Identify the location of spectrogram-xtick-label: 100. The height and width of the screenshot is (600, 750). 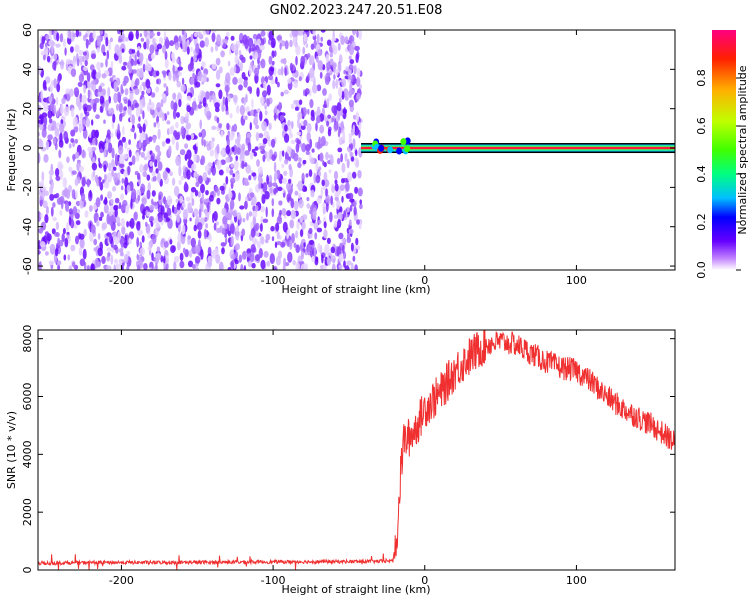
(576, 280).